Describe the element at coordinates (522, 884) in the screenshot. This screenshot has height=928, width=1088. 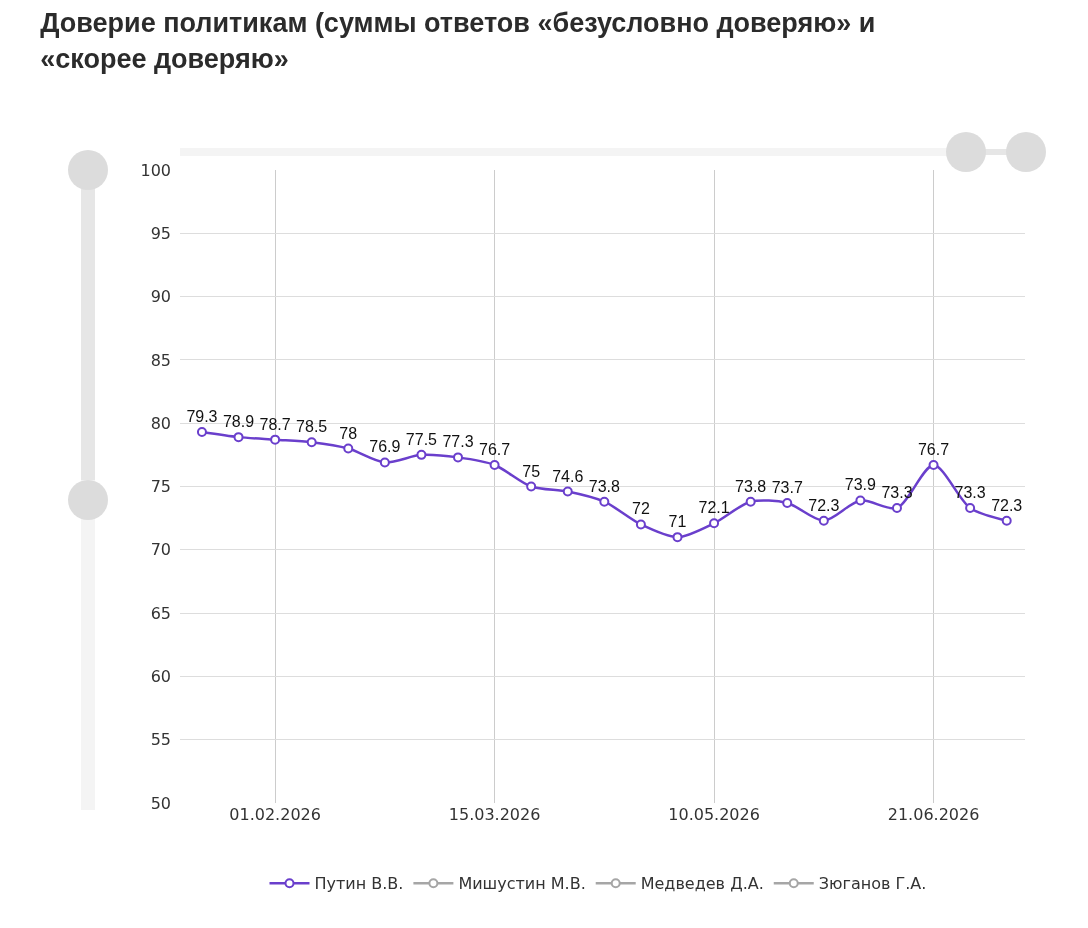
I see `legend-label: Мишустин М.В.` at that location.